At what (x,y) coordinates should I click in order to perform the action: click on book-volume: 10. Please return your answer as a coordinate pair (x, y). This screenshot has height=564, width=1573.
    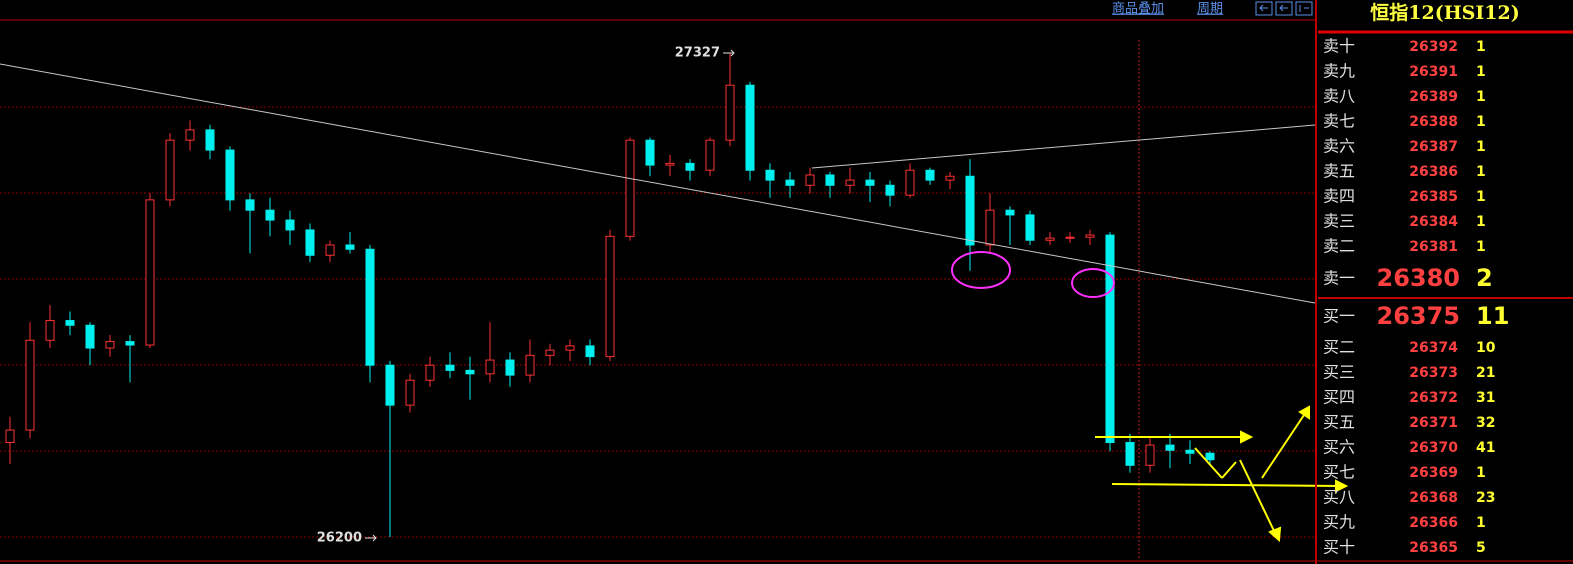
    Looking at the image, I should click on (1486, 348).